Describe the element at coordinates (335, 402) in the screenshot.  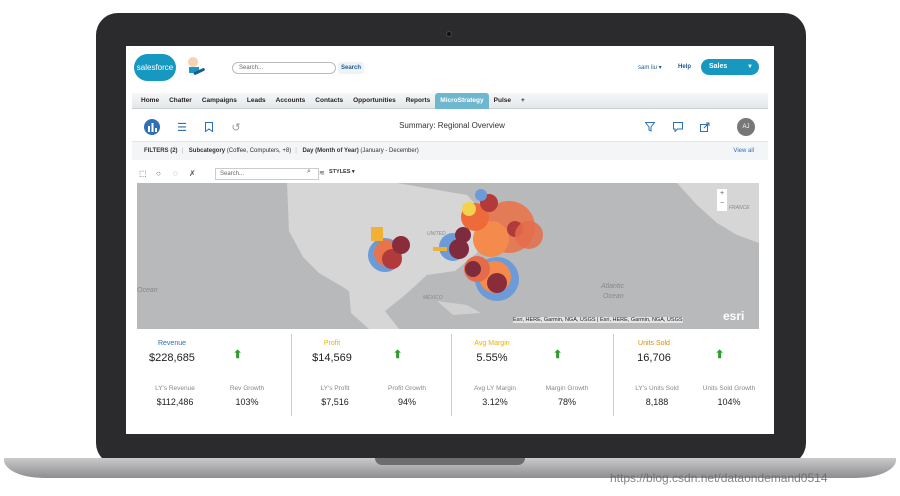
I see `kpi-ly-value: $7,516` at that location.